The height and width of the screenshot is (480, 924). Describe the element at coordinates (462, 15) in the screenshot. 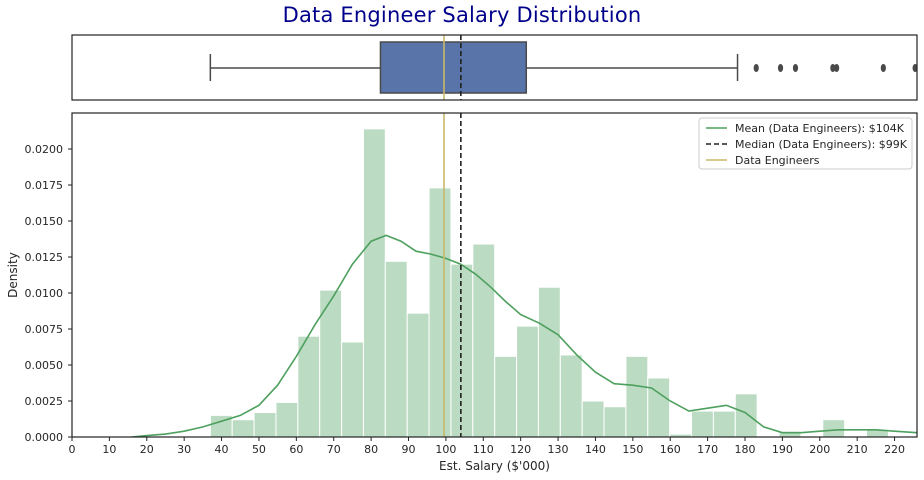

I see `chart-title: Data Engineer Salary Distribution` at that location.